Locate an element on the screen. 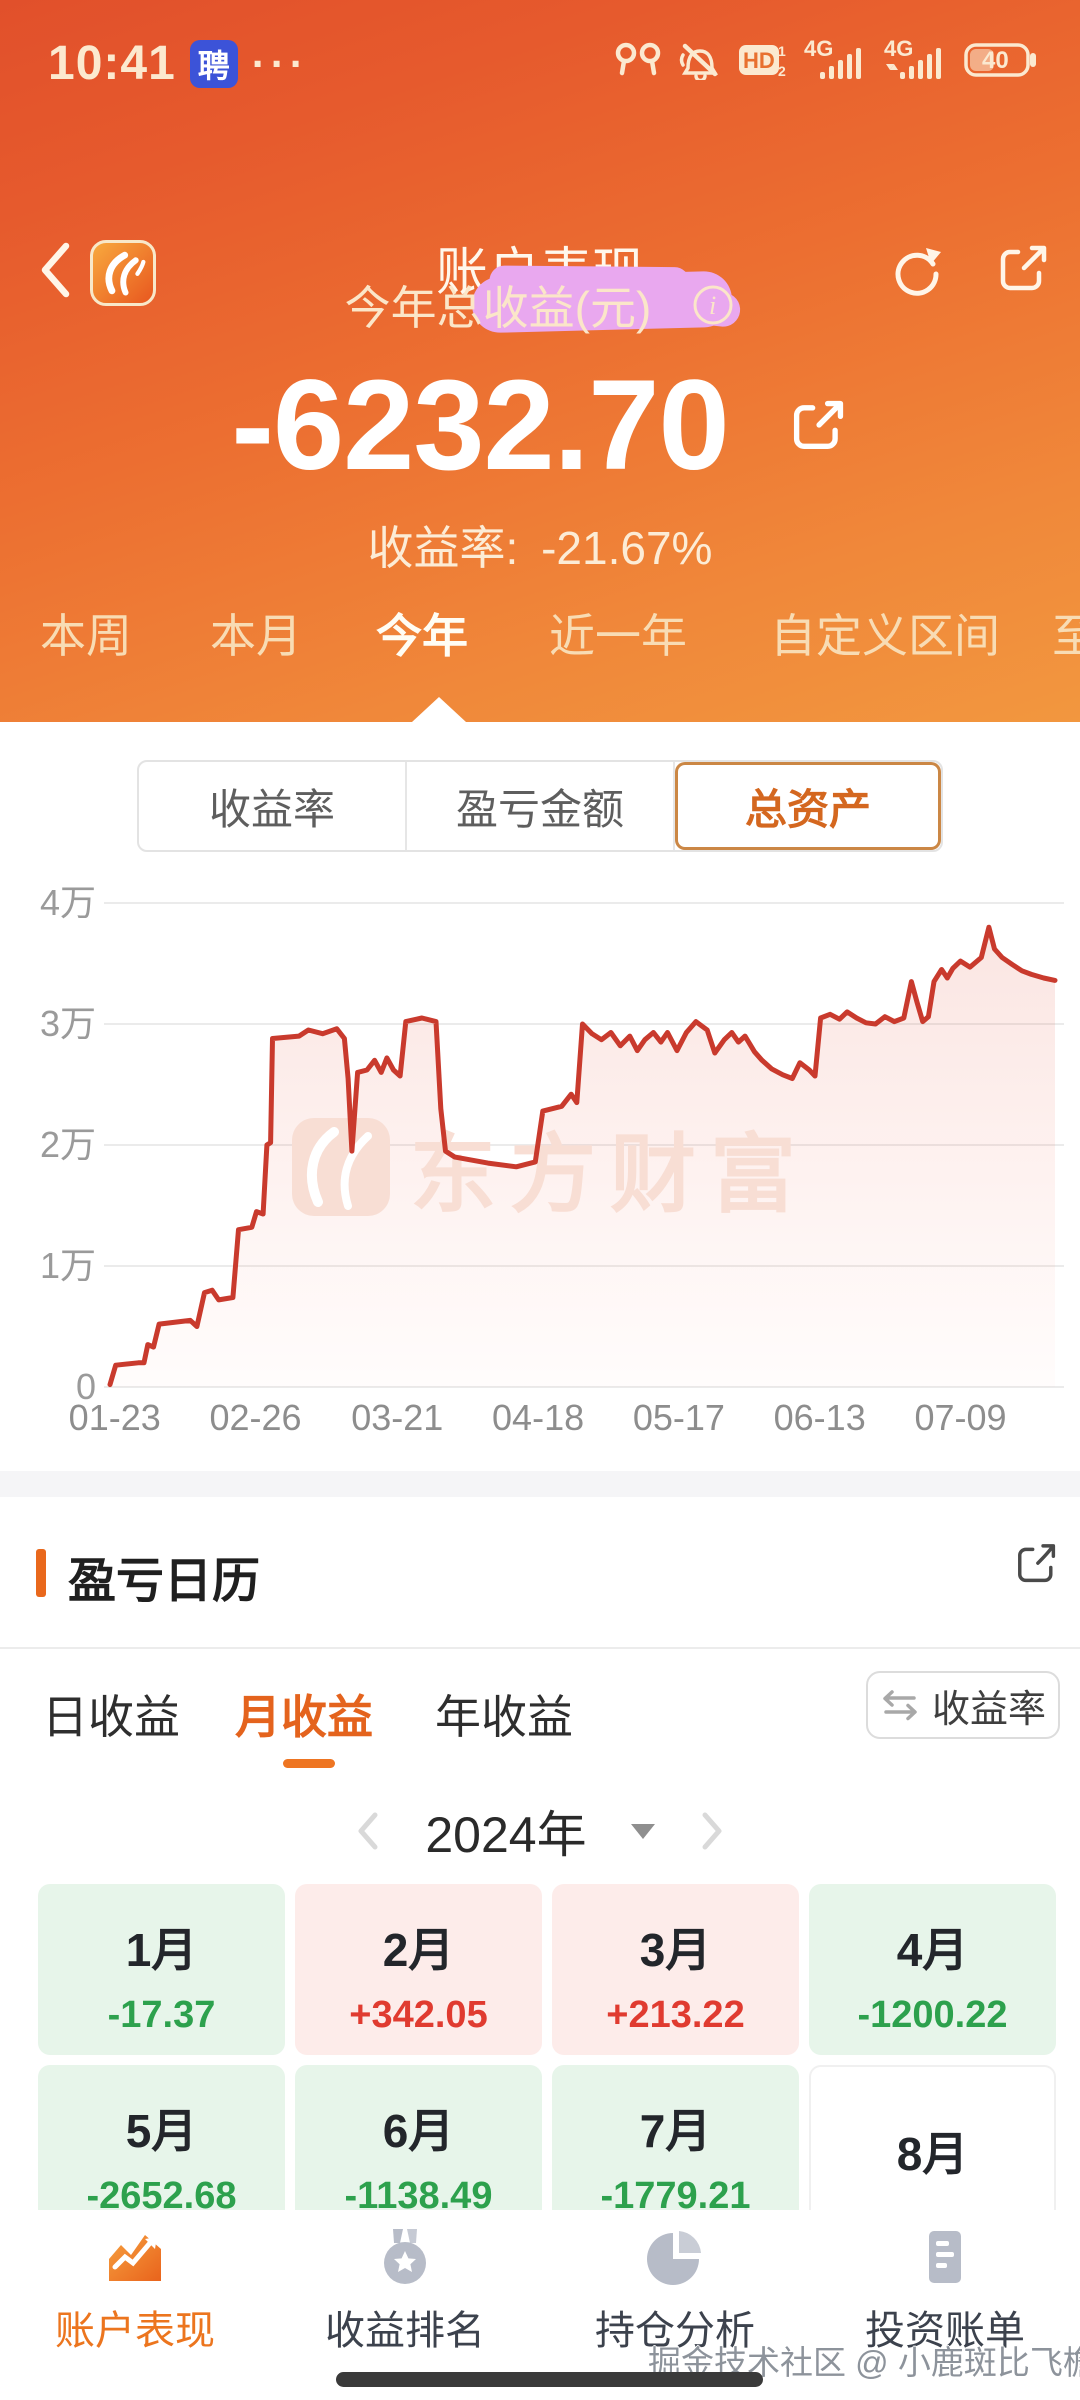 Image resolution: width=1080 pixels, height=2400 pixels. battery-icon: 40 is located at coordinates (1000, 60).